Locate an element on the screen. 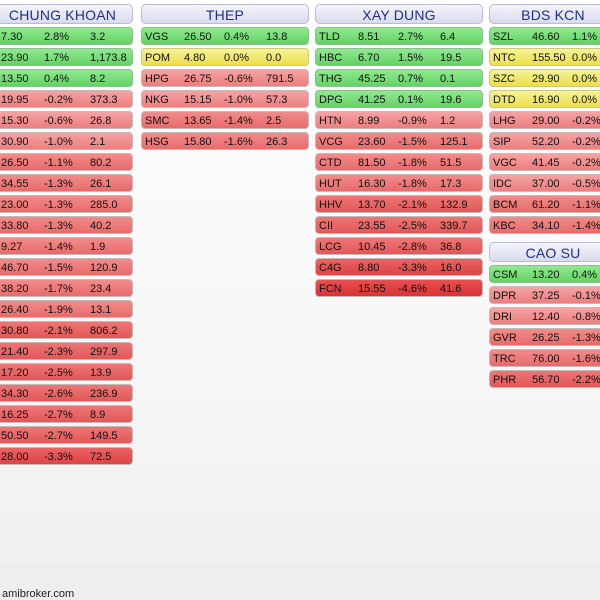 This screenshot has height=600, width=600. ticker-symbol: IDC is located at coordinates (502, 184).